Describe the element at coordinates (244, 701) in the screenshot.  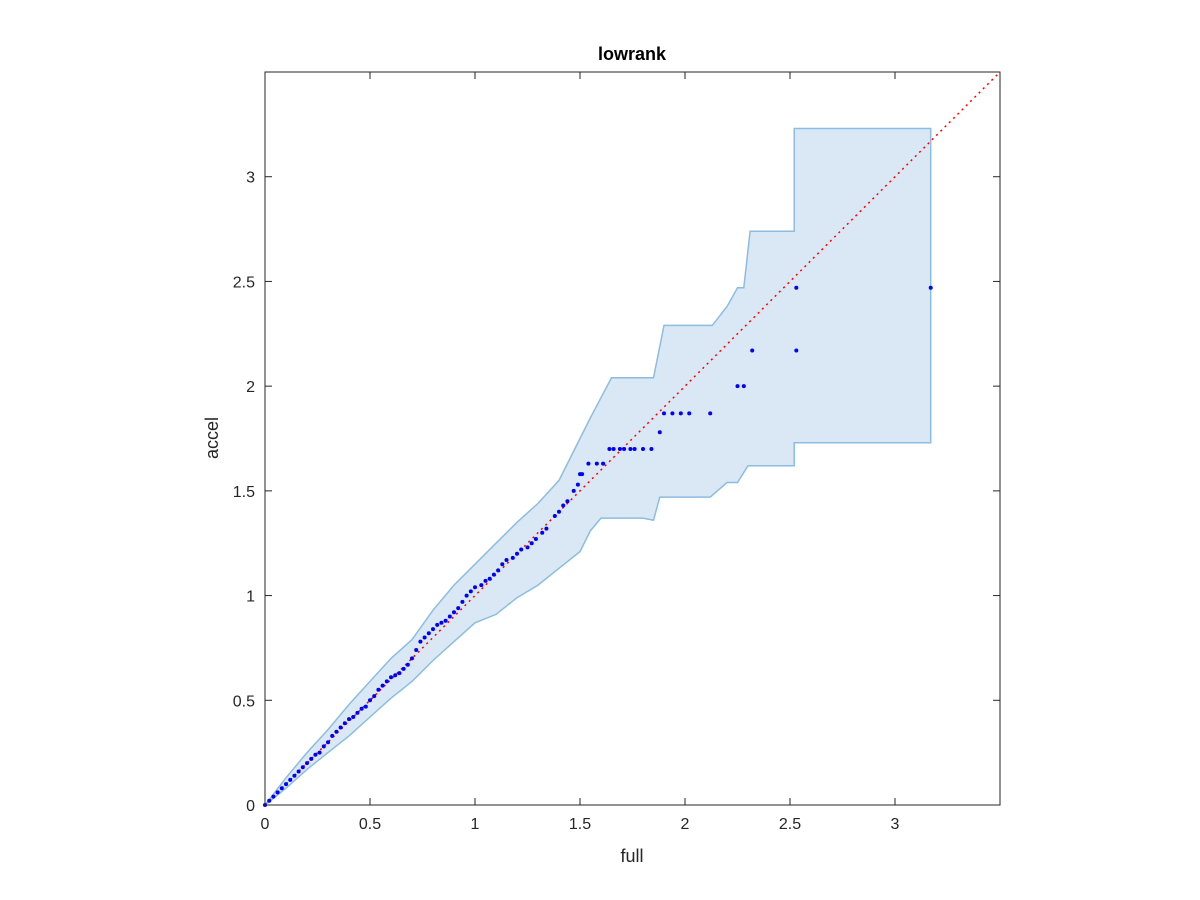
I see `y-tick-label: 0.5` at that location.